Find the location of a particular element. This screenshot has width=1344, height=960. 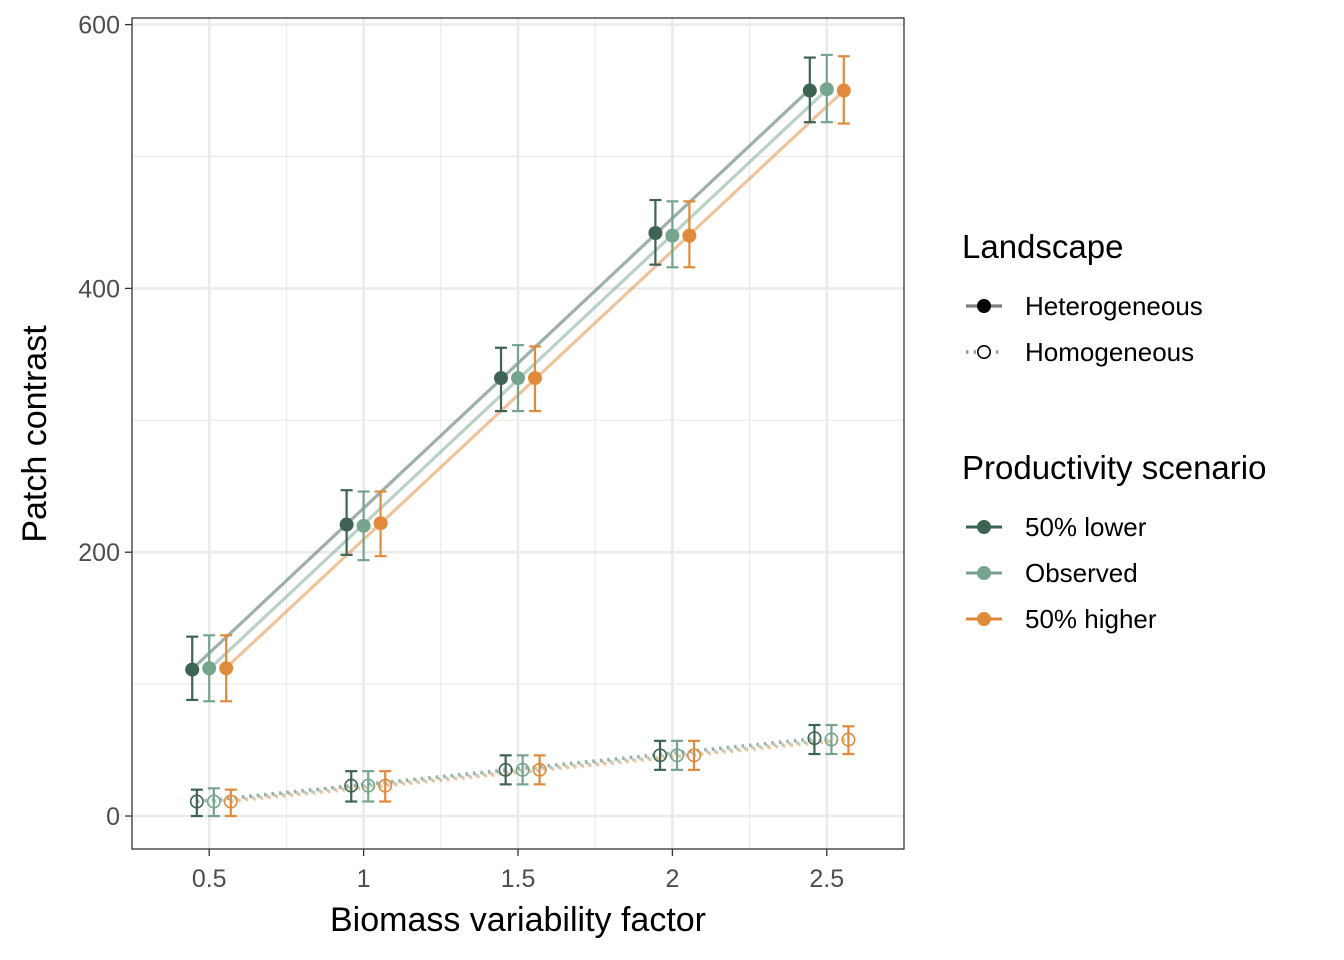

y-tick-label: 200 is located at coordinates (99, 553).